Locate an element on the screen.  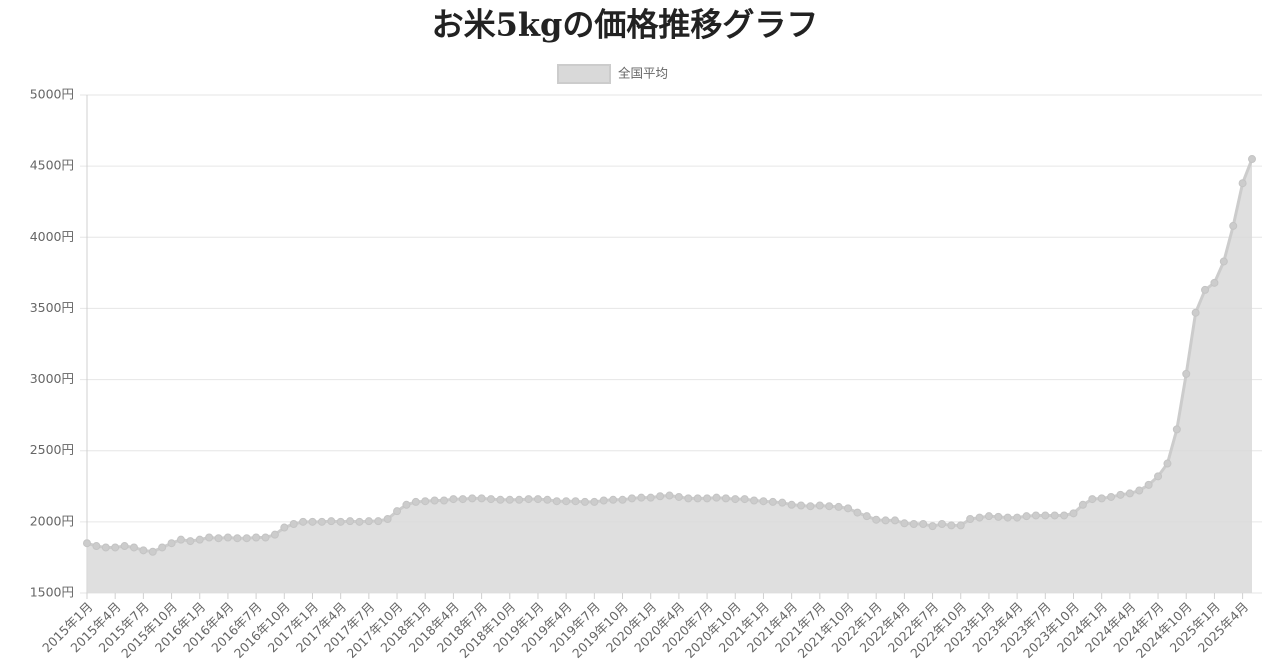
y-tick-label: 2500円 is located at coordinates (52, 449).